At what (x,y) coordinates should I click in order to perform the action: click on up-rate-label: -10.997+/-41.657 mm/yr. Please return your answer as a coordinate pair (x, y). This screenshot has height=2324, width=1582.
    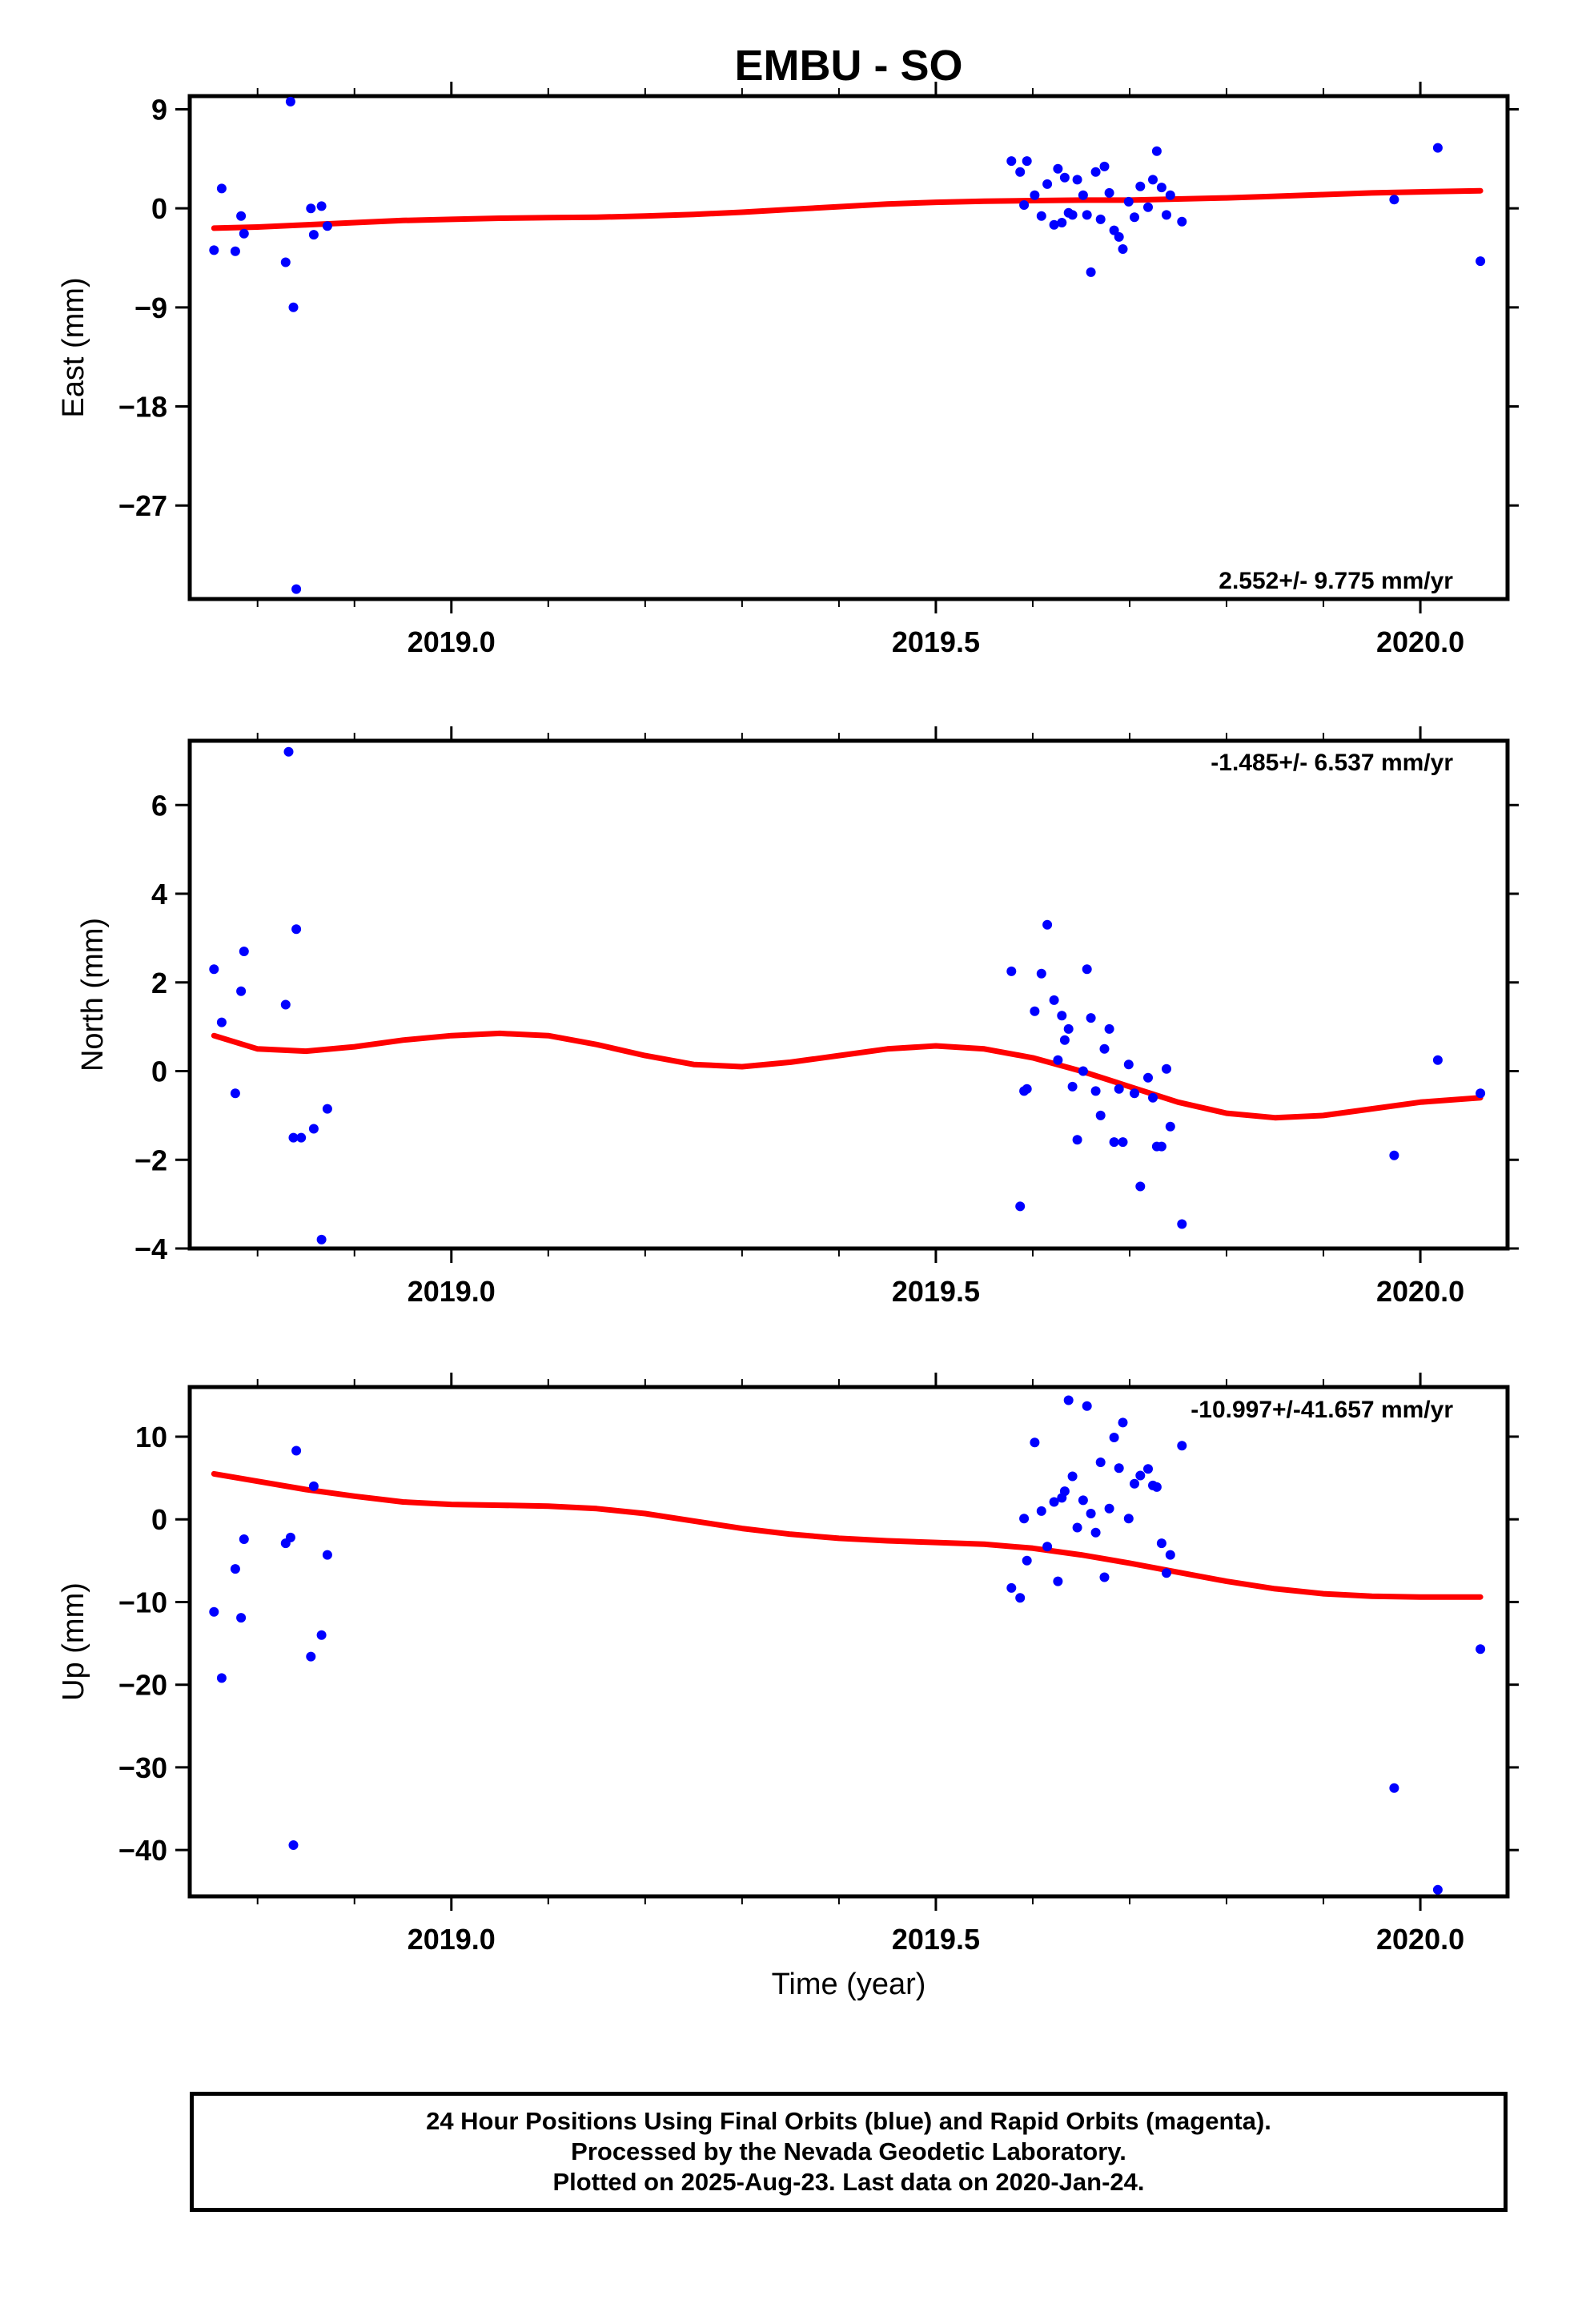
    Looking at the image, I should click on (1322, 1410).